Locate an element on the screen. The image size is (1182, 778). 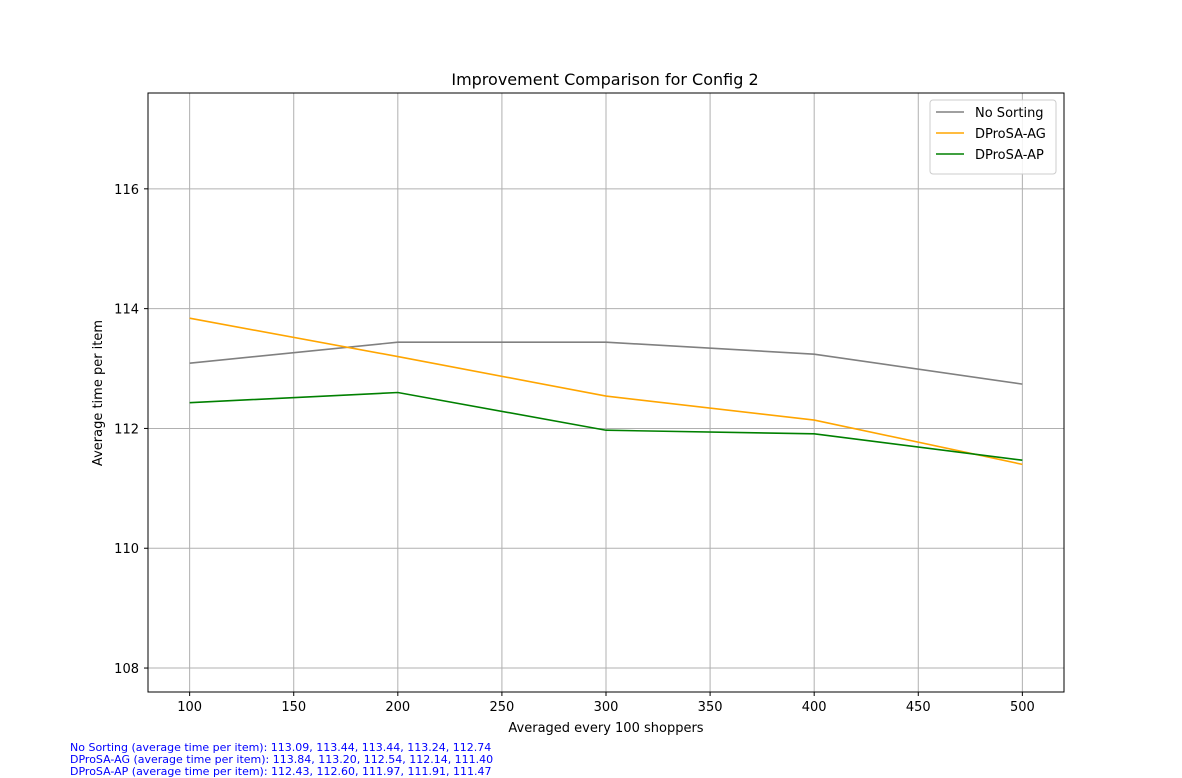
series-line-dprosa-ap is located at coordinates (606, 426).